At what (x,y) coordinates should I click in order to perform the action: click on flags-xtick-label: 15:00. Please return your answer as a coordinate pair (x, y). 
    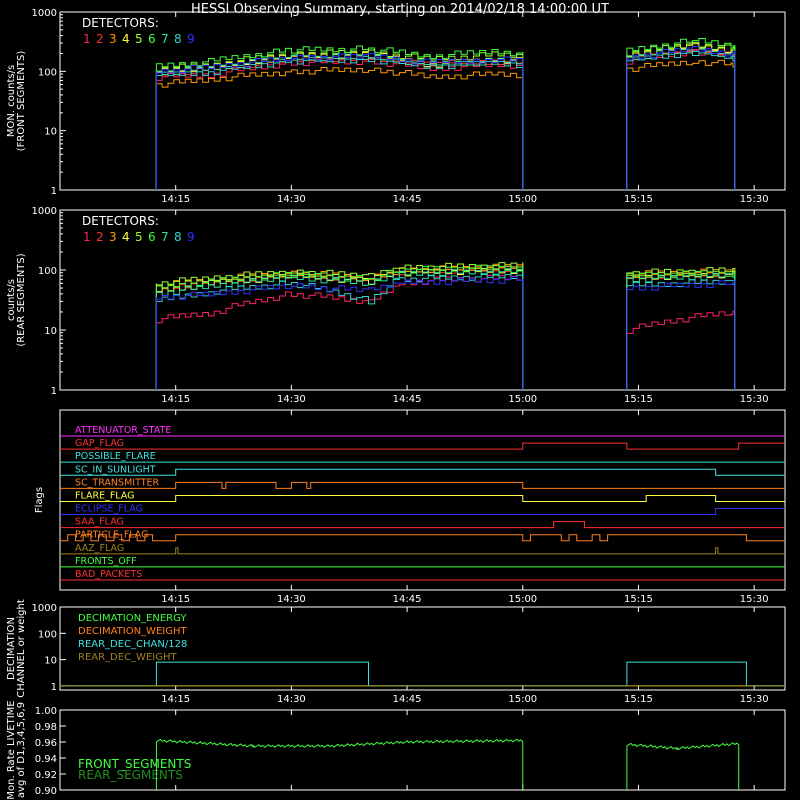
    Looking at the image, I should click on (522, 599).